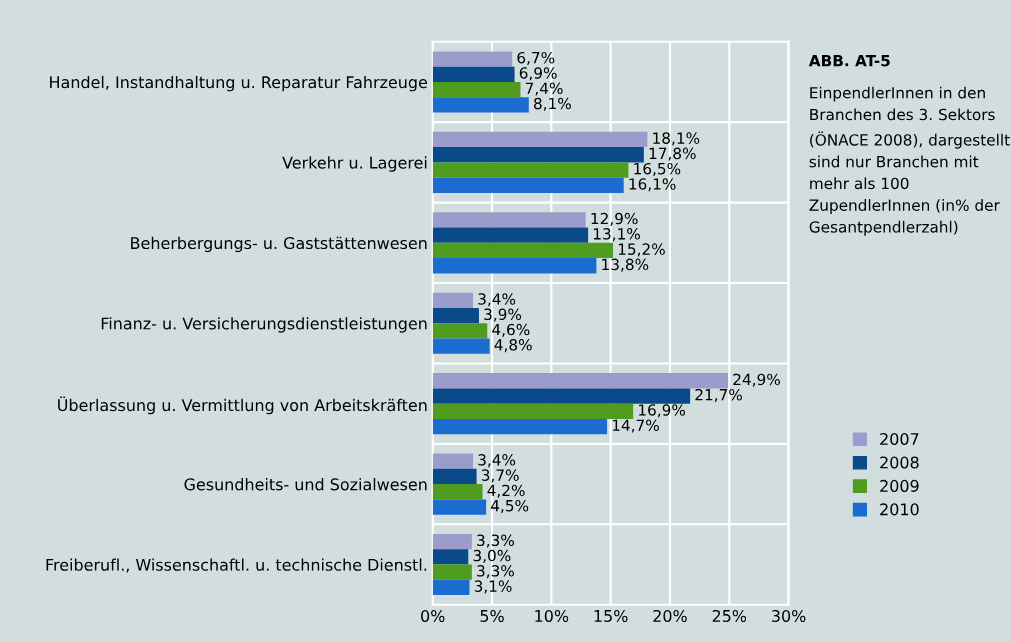 The width and height of the screenshot is (1011, 642). What do you see at coordinates (503, 315) in the screenshot?
I see `data-label: 3,9%` at bounding box center [503, 315].